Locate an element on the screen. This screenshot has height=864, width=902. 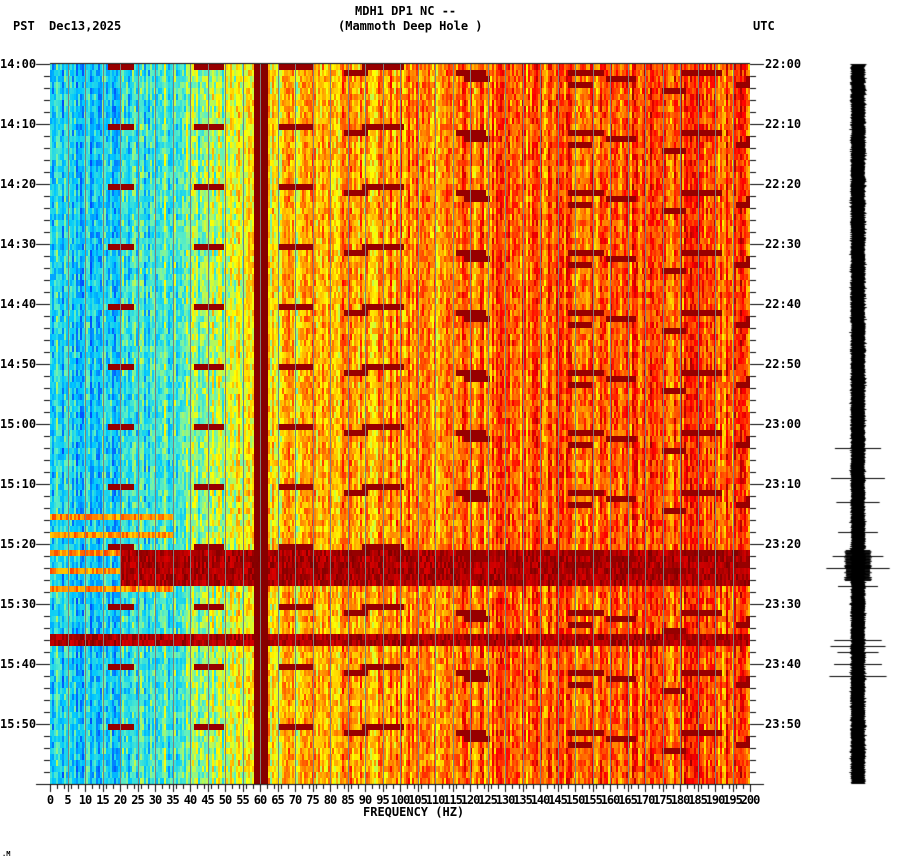
y-tick-right: 23:00 is located at coordinates (783, 424).